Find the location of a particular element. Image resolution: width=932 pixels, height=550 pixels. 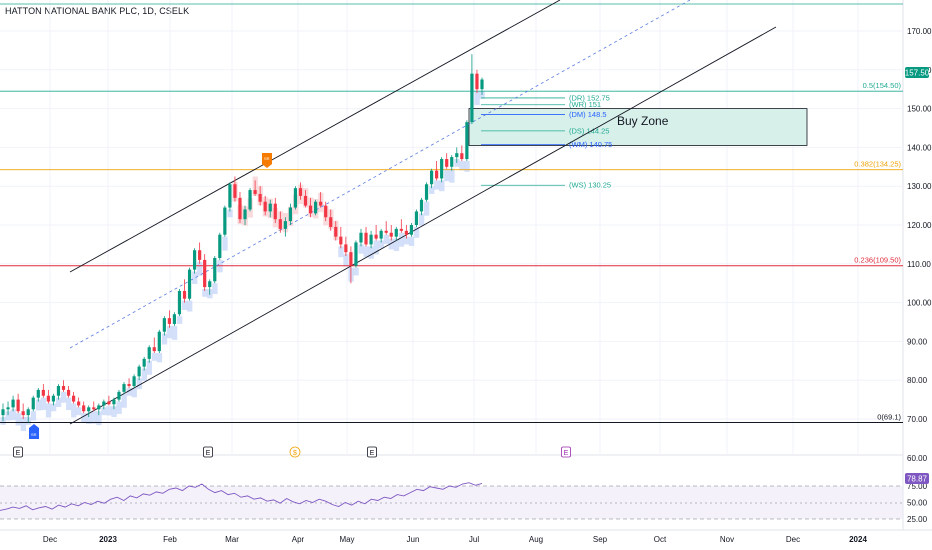

signal-marker-top: SR is located at coordinates (267, 160).